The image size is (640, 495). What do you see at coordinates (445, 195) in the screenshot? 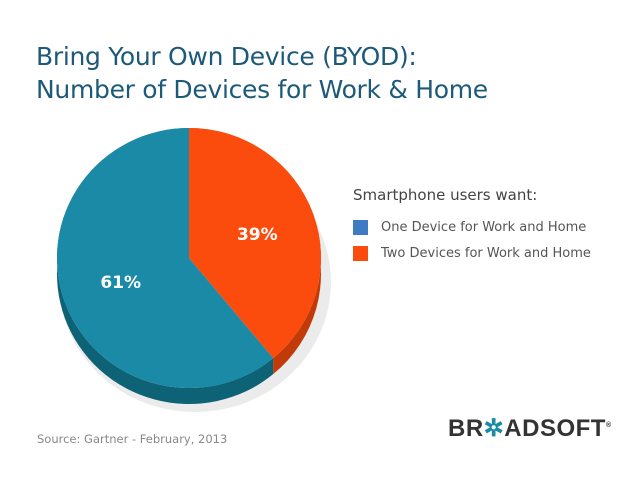
I see `legend-title: Smartphone users want:` at bounding box center [445, 195].